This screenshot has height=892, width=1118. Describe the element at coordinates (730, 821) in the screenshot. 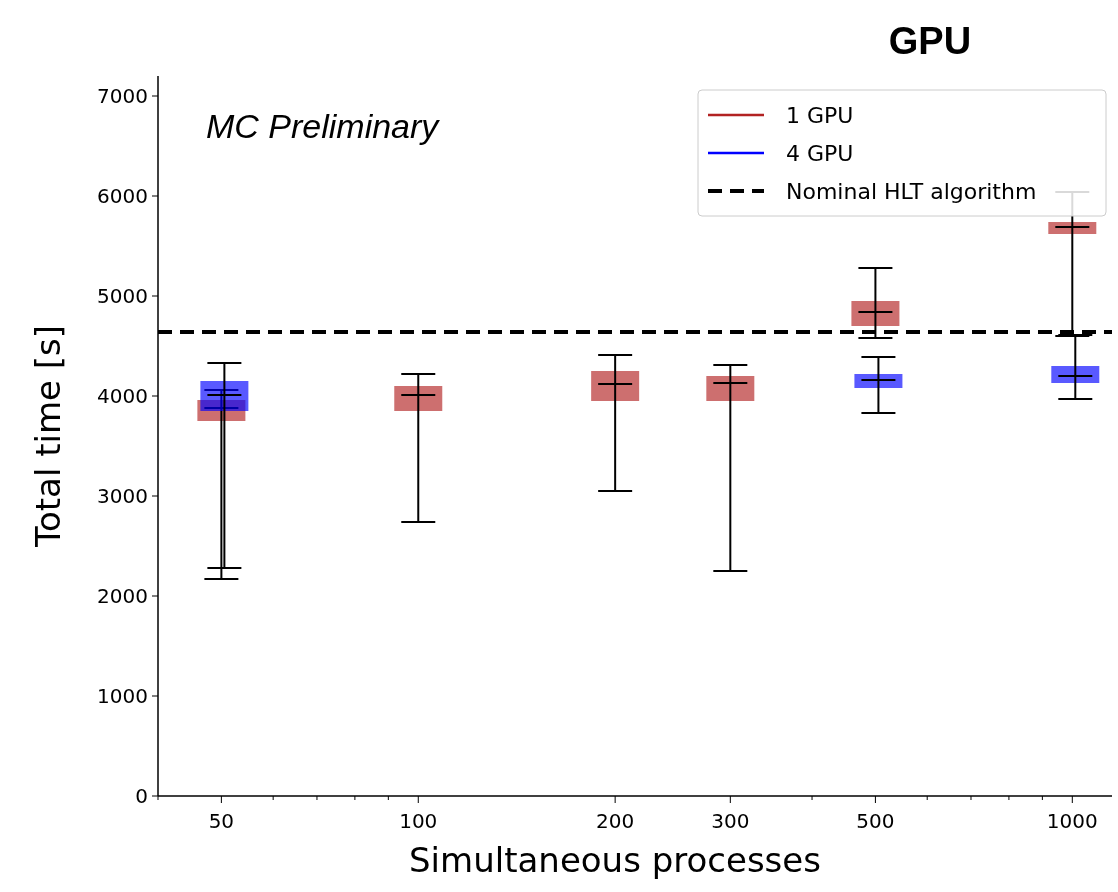

I see `x-tick-label: 300` at that location.